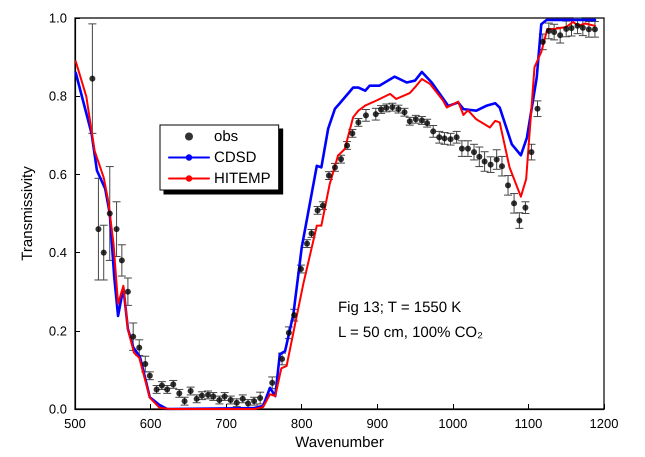 The image size is (645, 457). What do you see at coordinates (339, 442) in the screenshot?
I see `x-axis-title: Wavenumber` at bounding box center [339, 442].